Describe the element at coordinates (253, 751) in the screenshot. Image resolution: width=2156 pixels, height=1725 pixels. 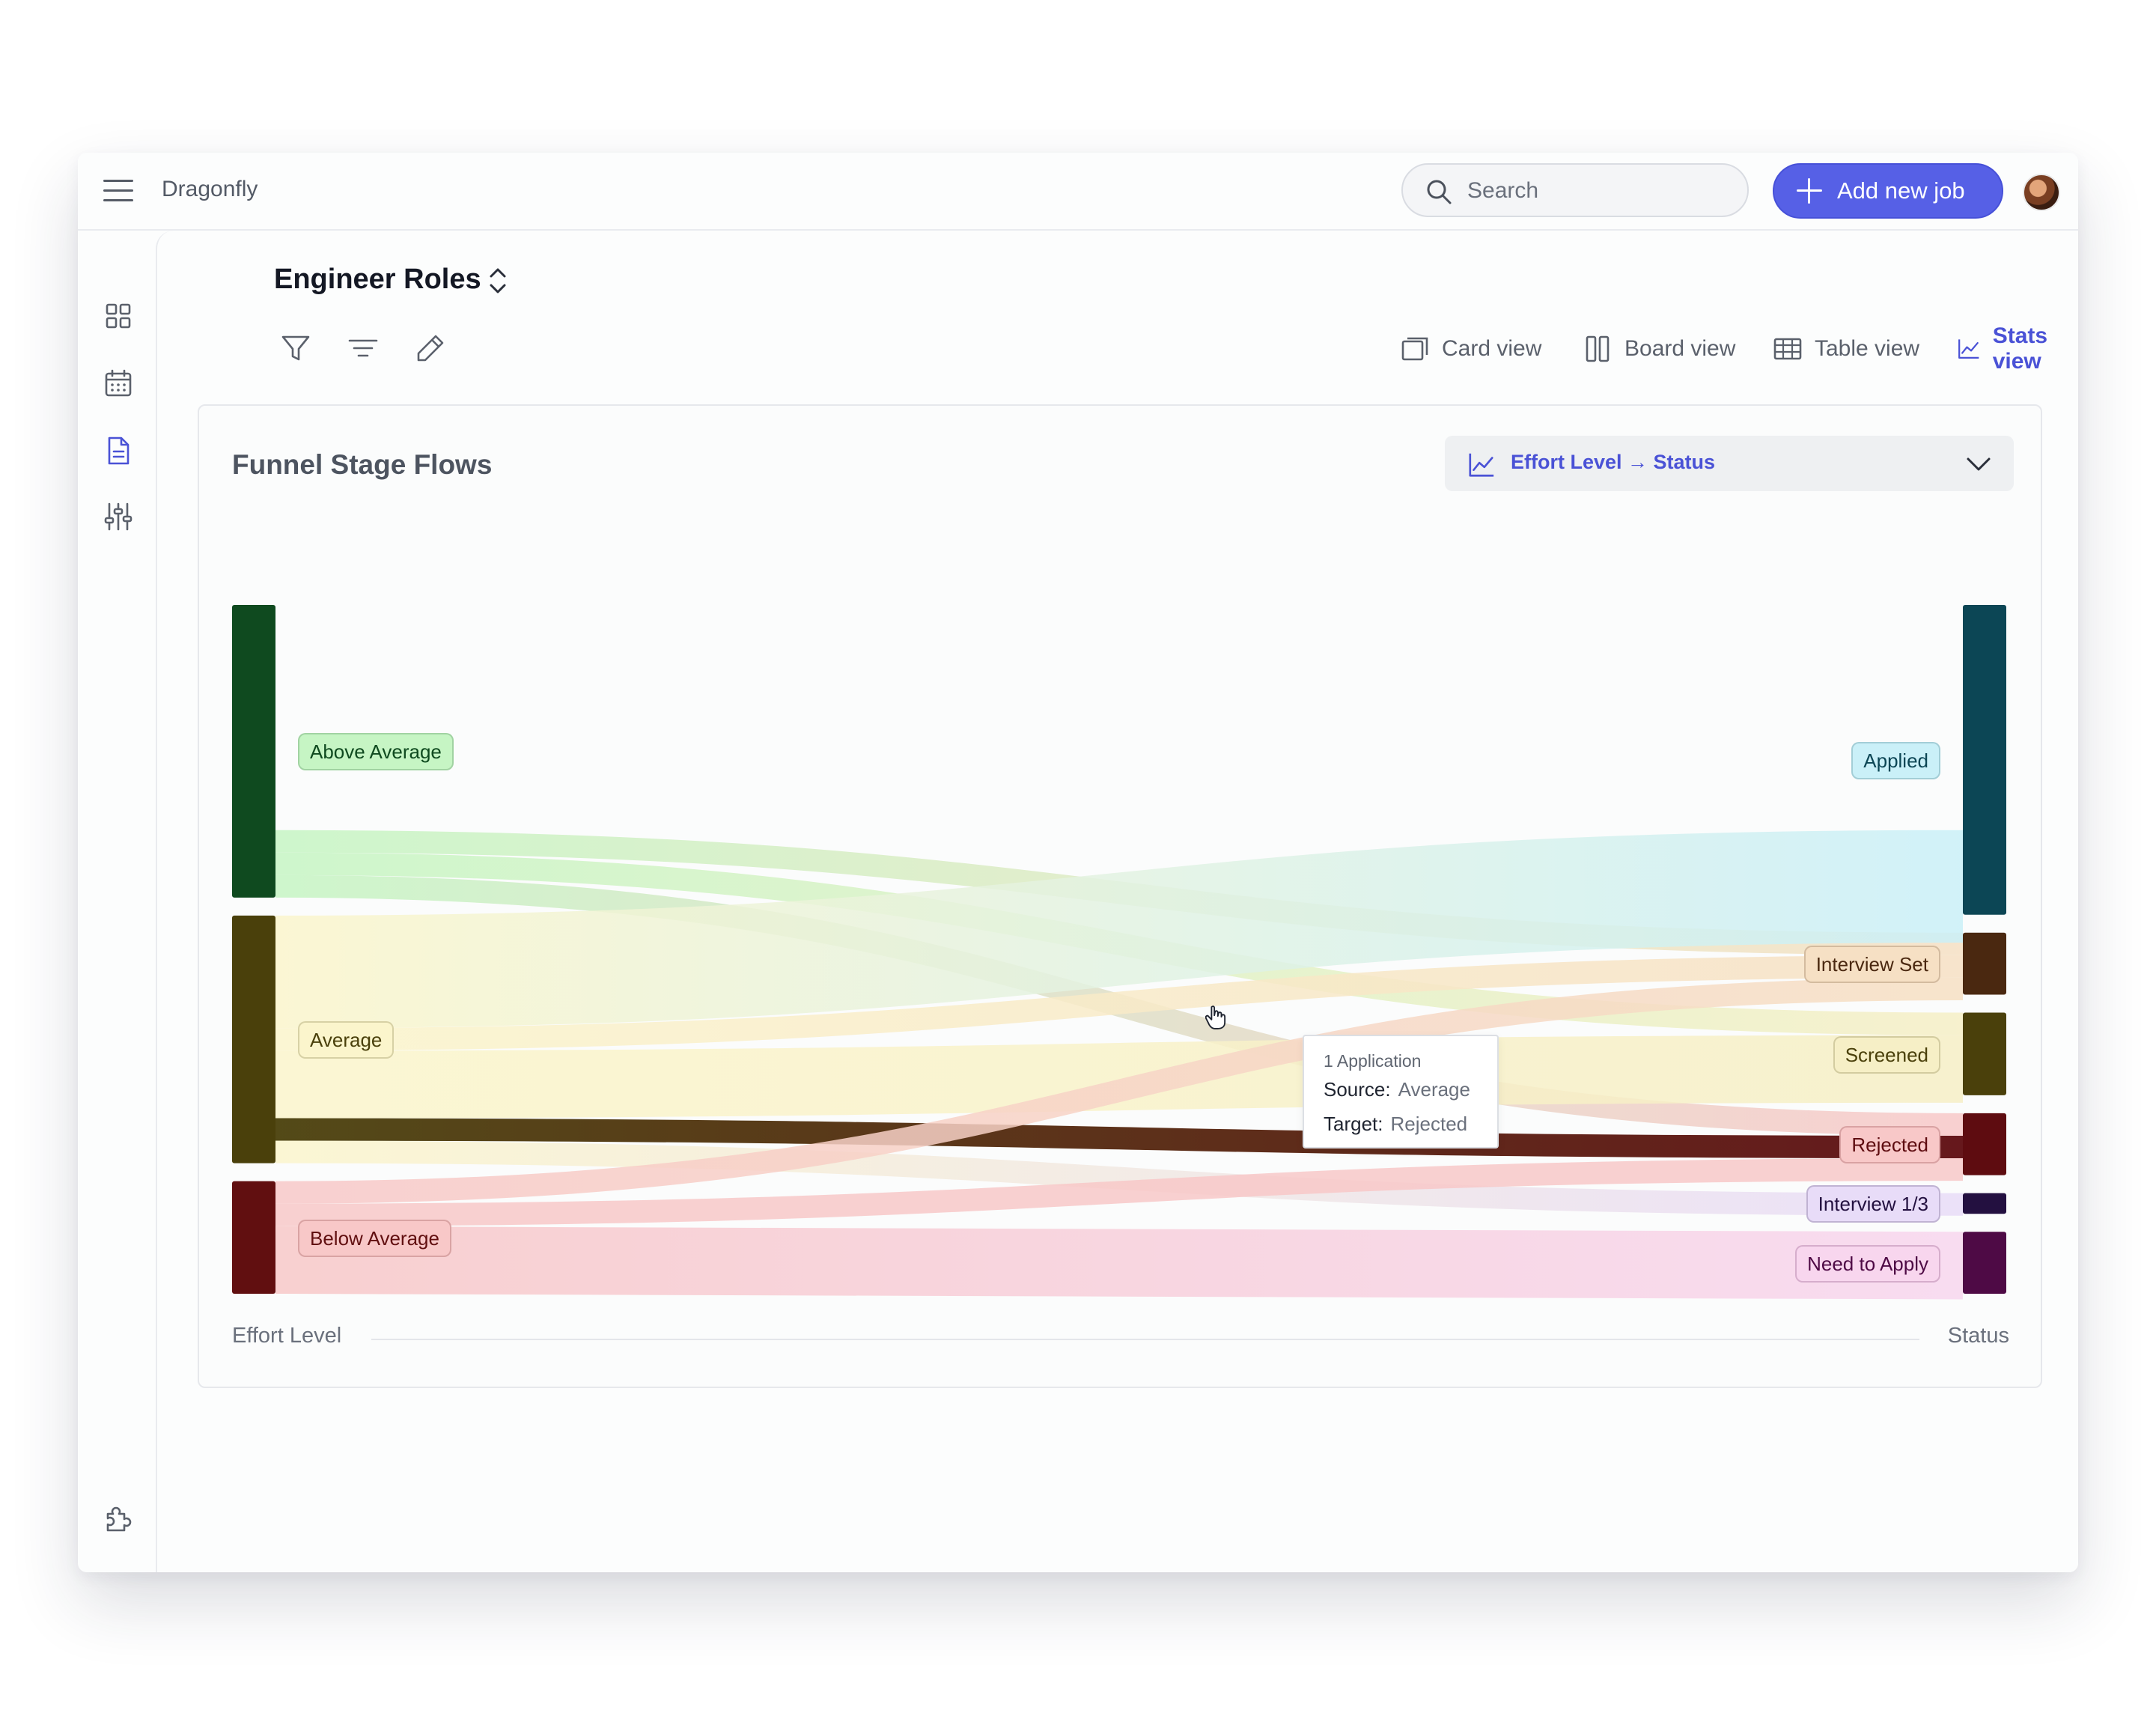
I see `source-node-above-average` at that location.